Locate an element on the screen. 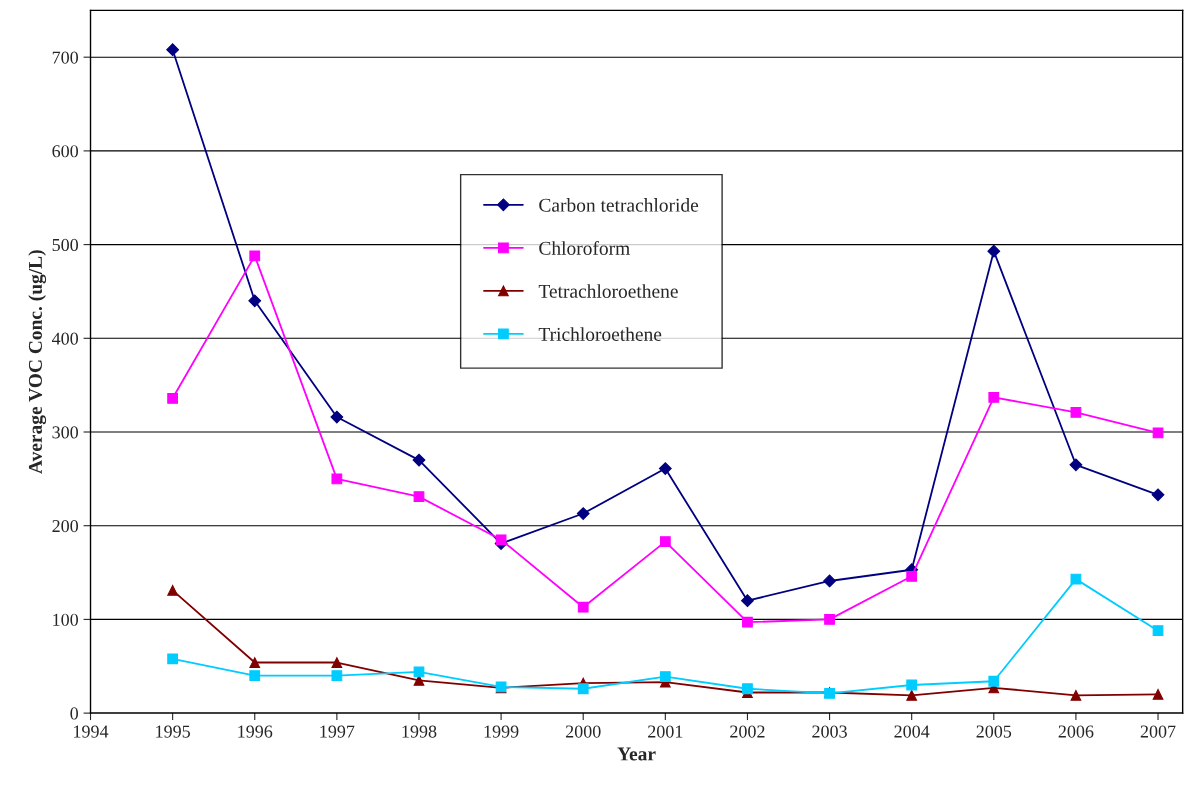 This screenshot has width=1191, height=795. x-tick-label: 2000 is located at coordinates (583, 731).